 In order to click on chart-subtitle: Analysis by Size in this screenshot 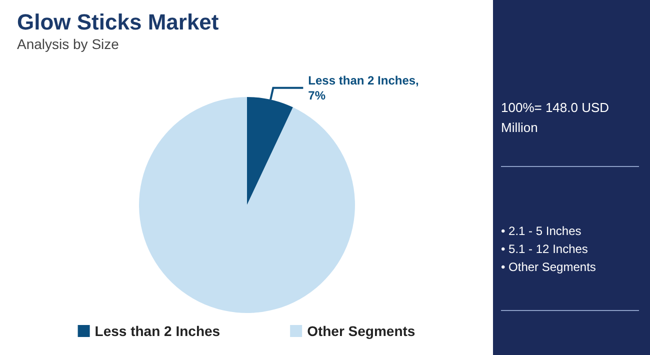, I will do `click(68, 44)`.